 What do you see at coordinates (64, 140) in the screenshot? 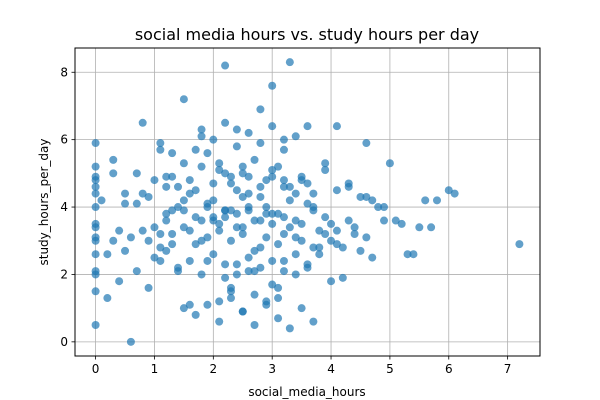
I see `y-tick-label: 6` at bounding box center [64, 140].